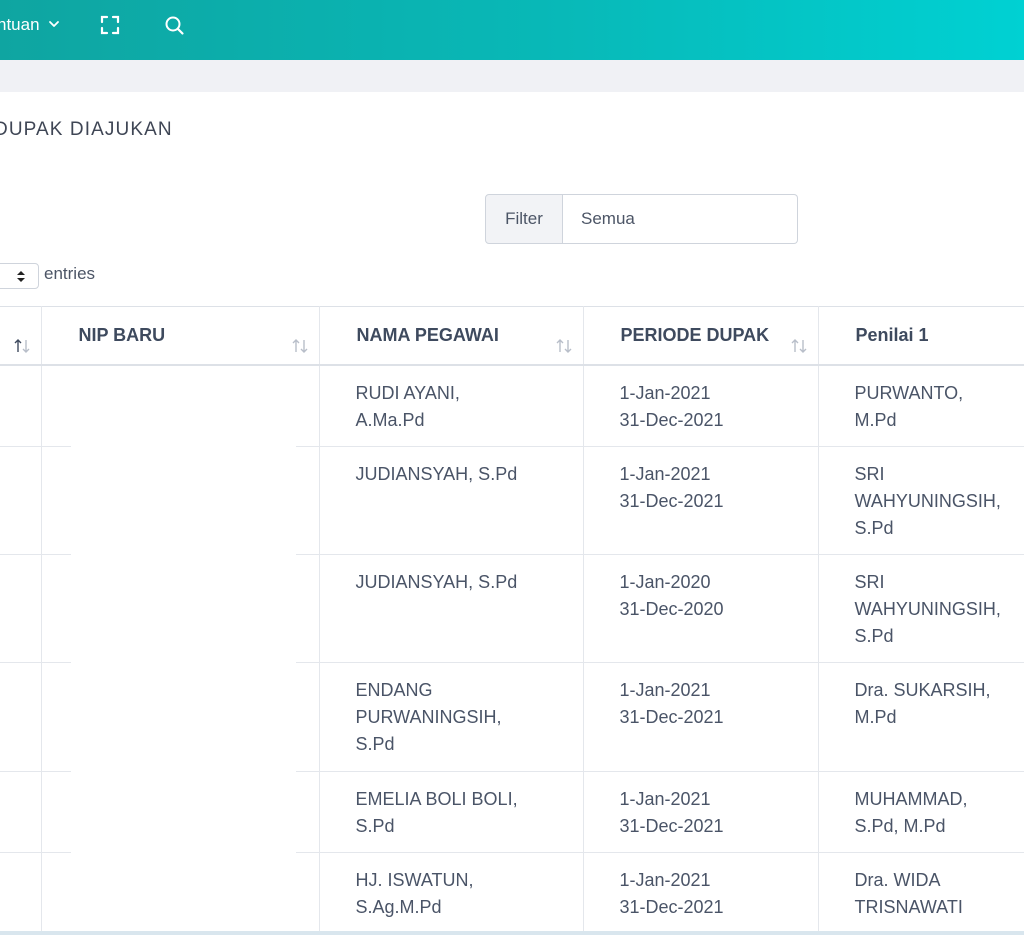  What do you see at coordinates (701, 336) in the screenshot?
I see `column-header-periode-dupak: PERIODE DUPAK` at bounding box center [701, 336].